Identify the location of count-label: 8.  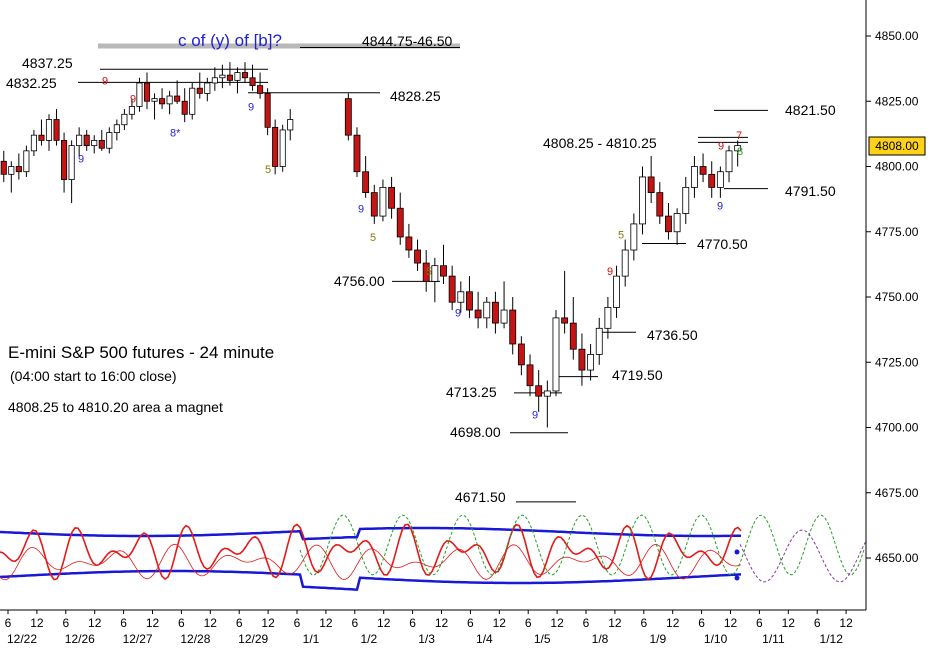
(740, 152).